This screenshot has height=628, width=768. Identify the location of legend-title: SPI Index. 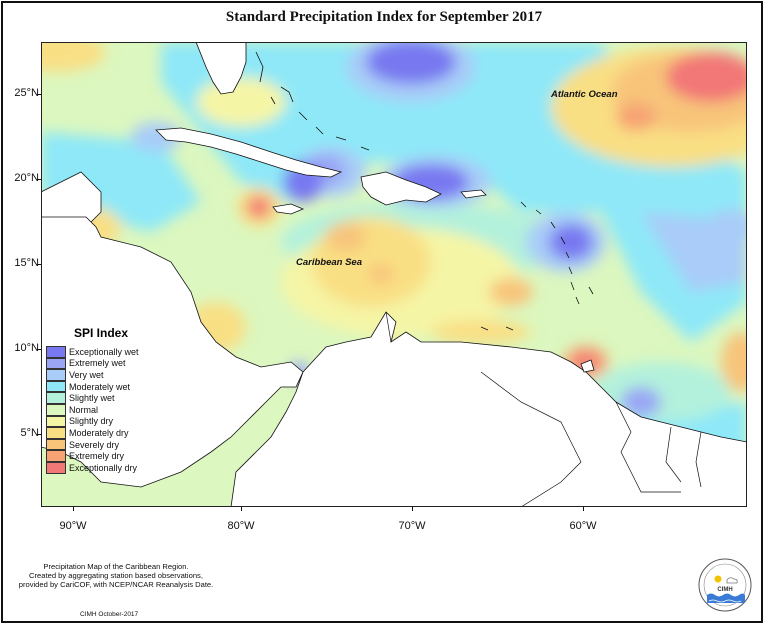
(101, 333).